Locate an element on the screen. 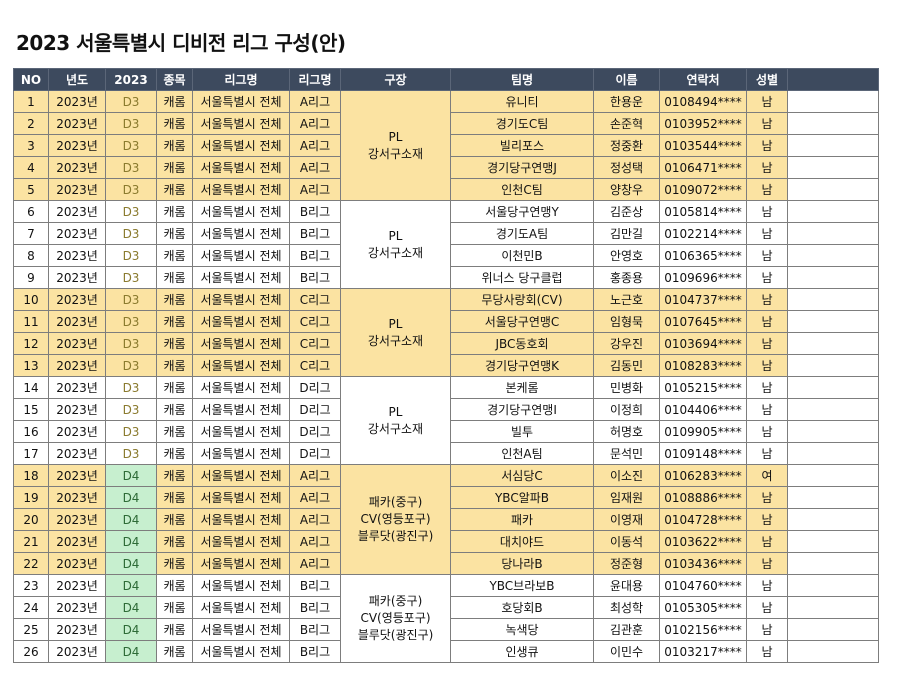 The height and width of the screenshot is (685, 897). cell-phone: 0106471**** is located at coordinates (703, 167).